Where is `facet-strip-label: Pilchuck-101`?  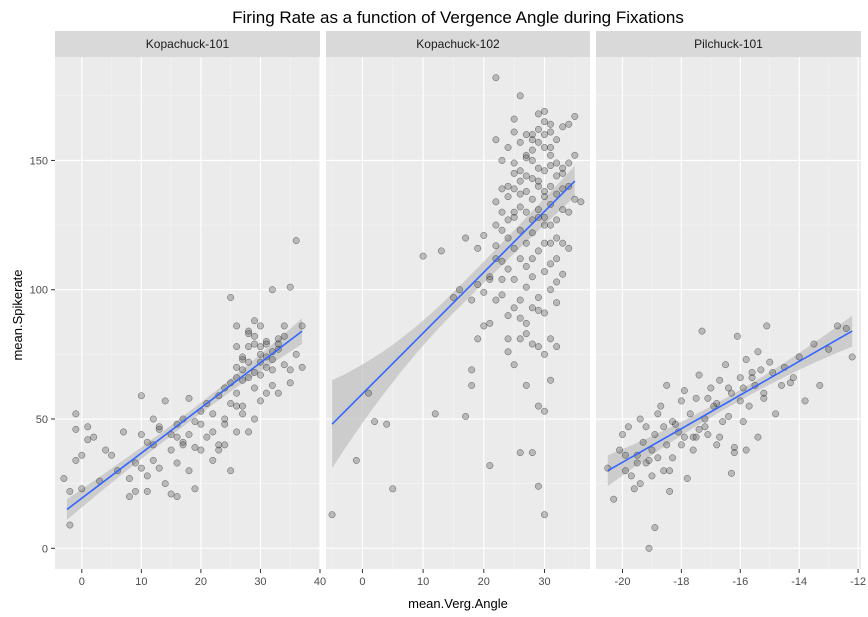 facet-strip-label: Pilchuck-101 is located at coordinates (728, 44).